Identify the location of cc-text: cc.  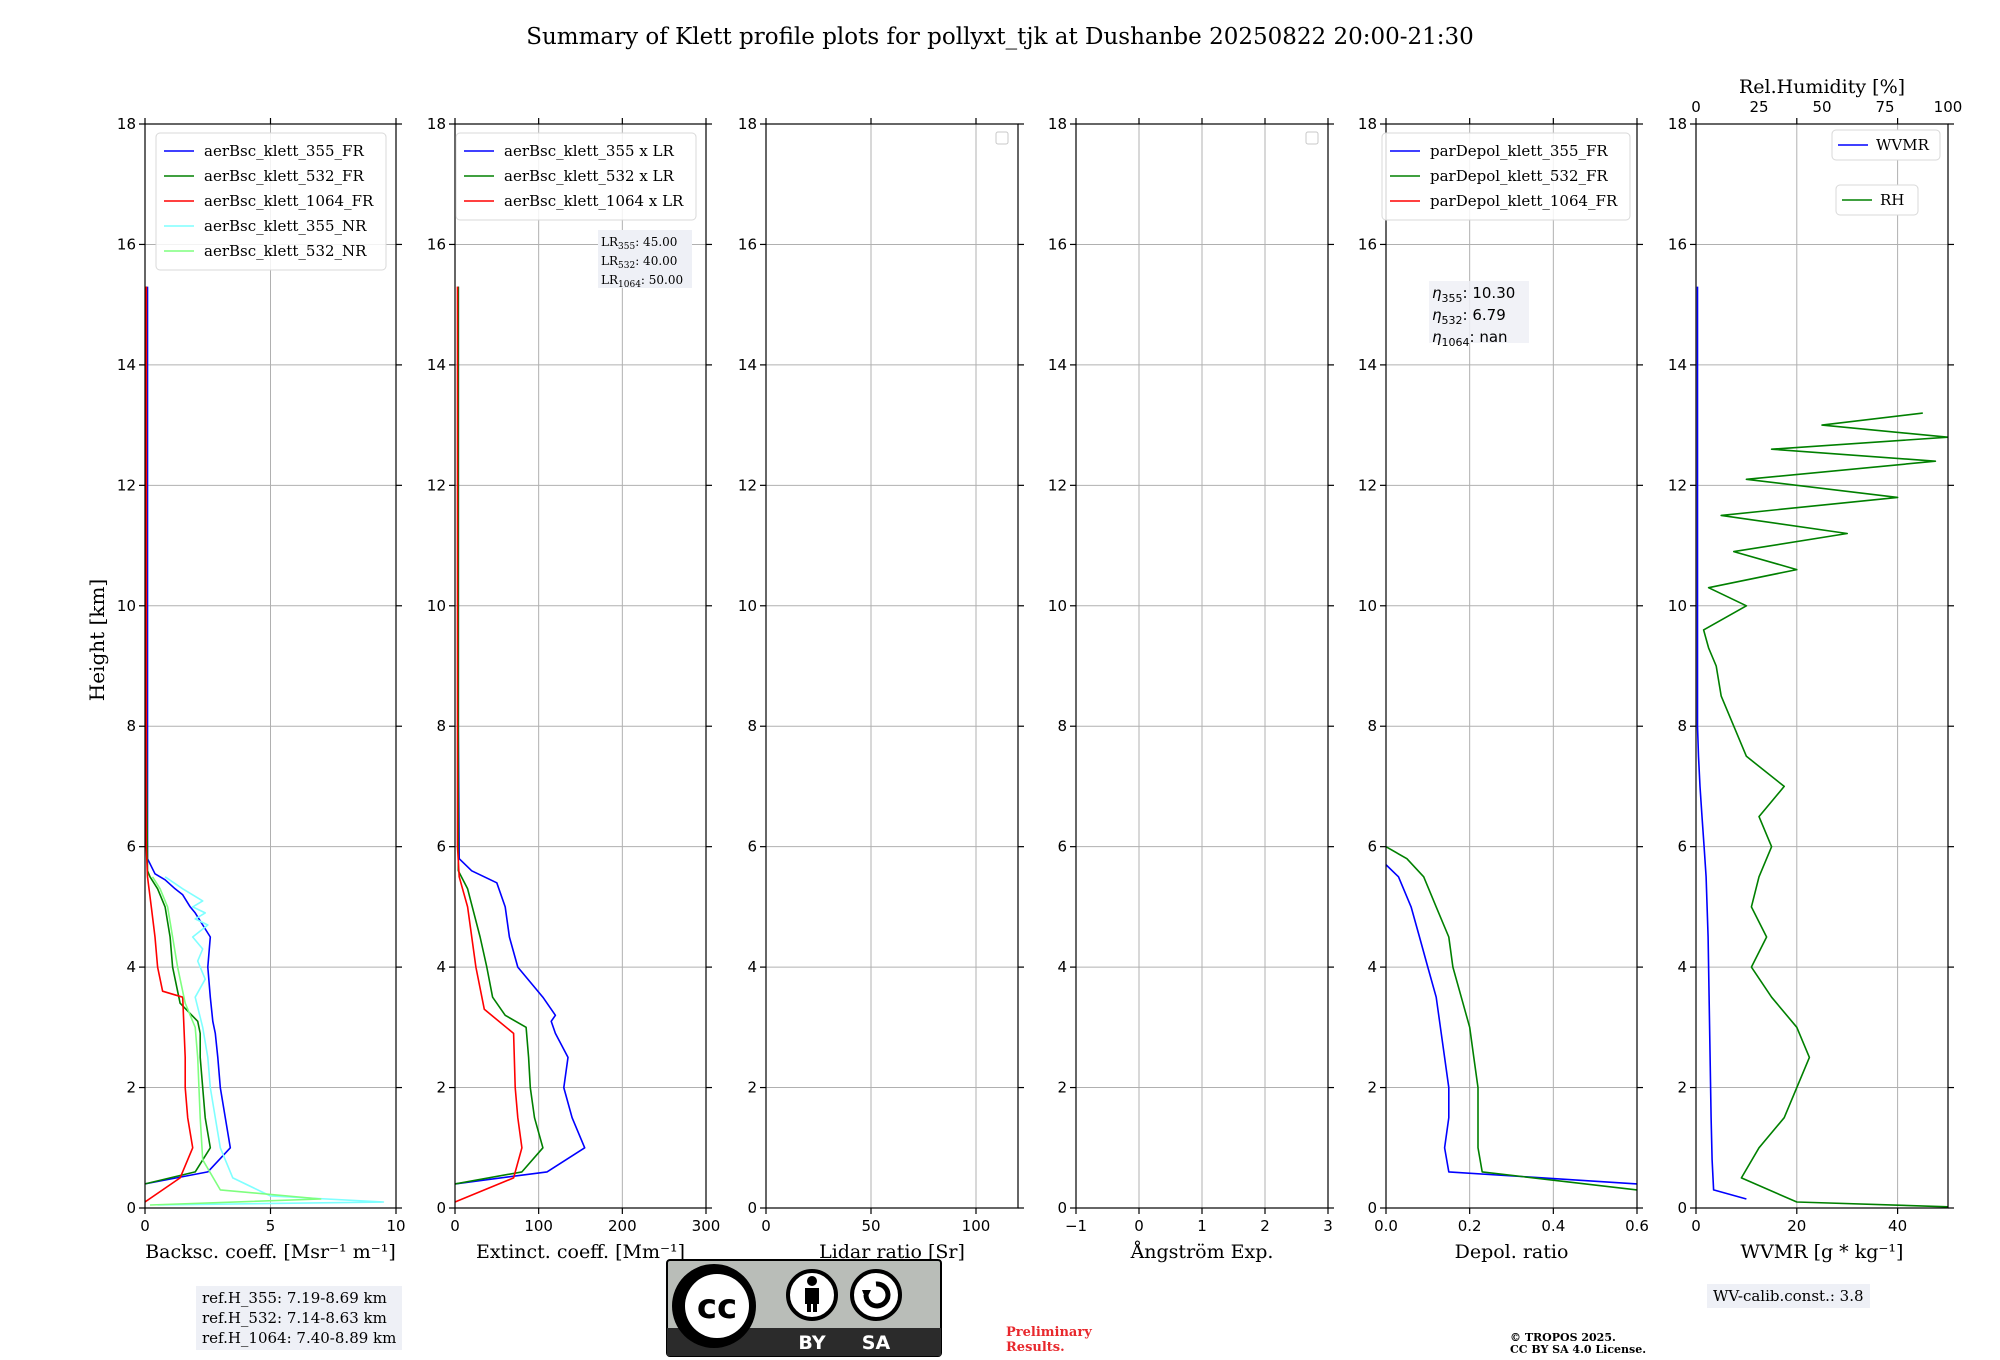
(717, 1307).